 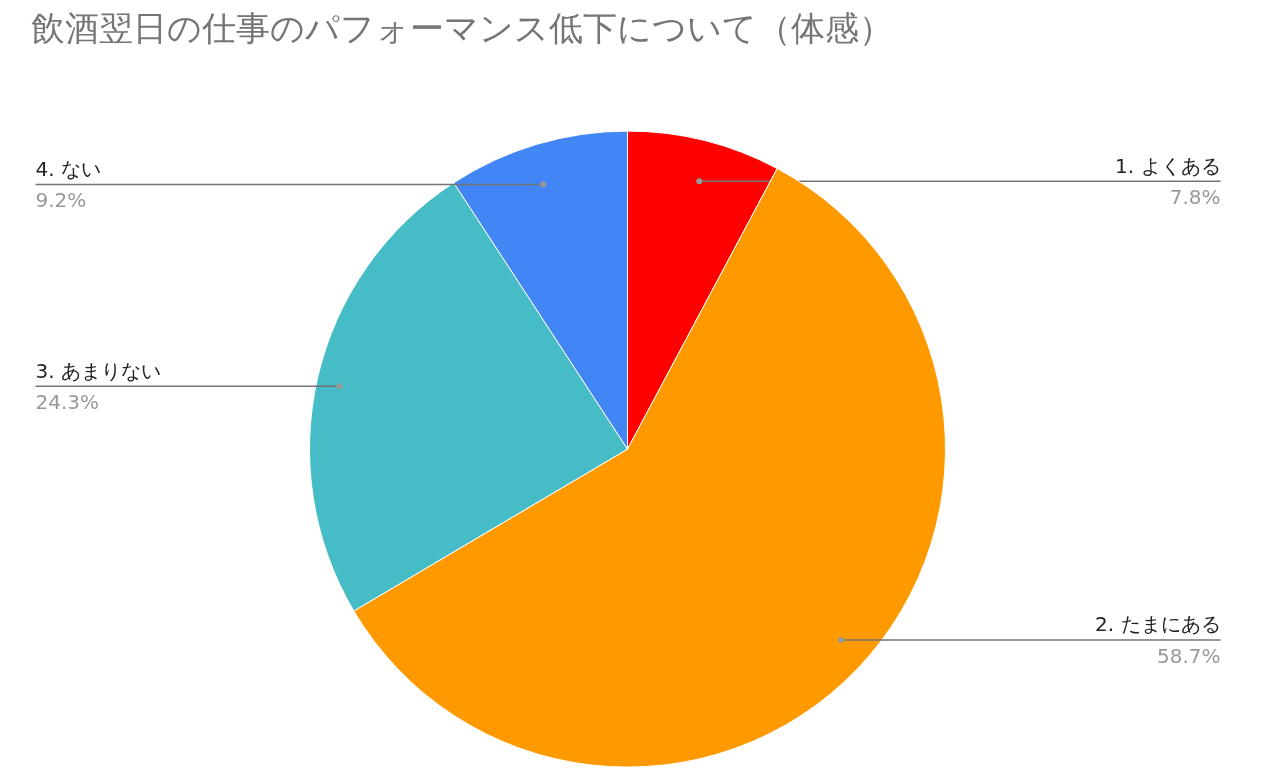 I want to click on slice-label: 3. あまりない, so click(x=98, y=370).